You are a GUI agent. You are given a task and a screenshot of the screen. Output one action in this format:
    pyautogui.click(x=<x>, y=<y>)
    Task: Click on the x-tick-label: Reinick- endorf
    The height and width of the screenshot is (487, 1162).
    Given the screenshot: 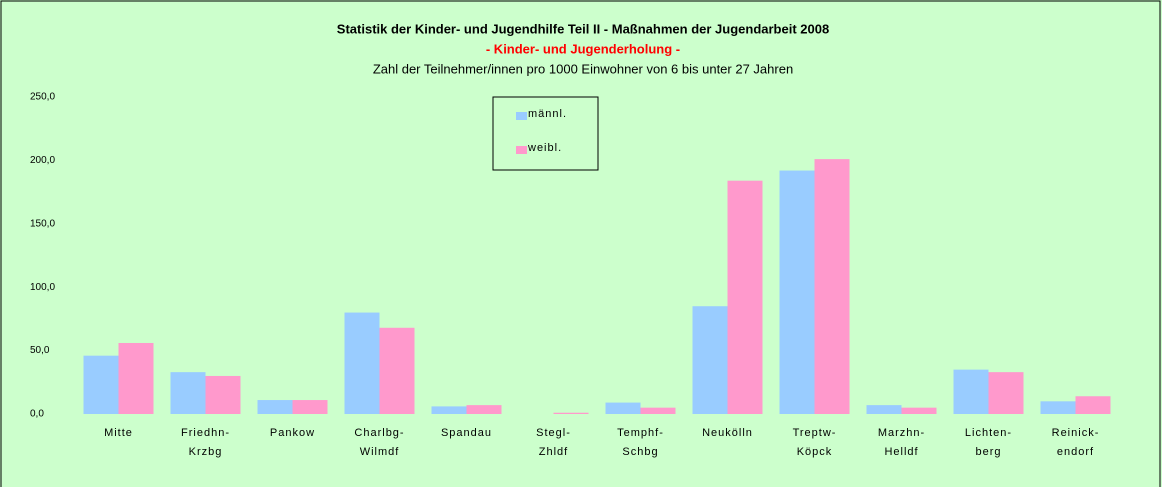 What is the action you would take?
    pyautogui.click(x=1075, y=442)
    